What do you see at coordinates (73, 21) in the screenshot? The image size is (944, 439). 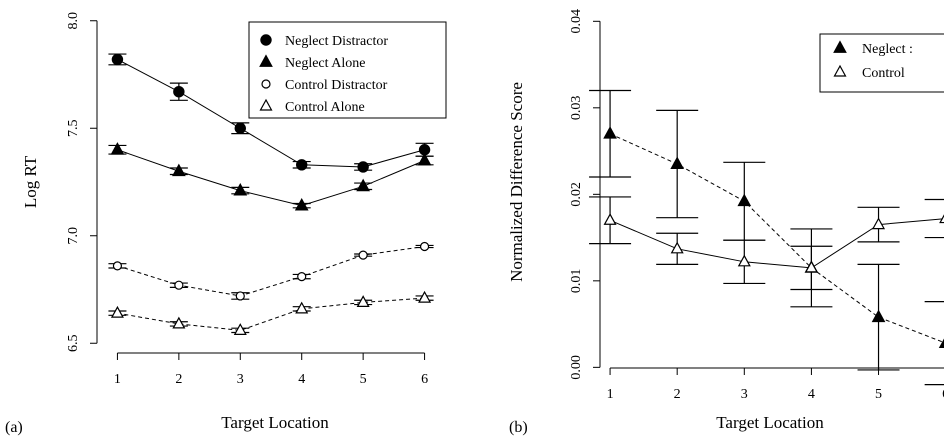 I see `y-tick-label: 8.0` at bounding box center [73, 21].